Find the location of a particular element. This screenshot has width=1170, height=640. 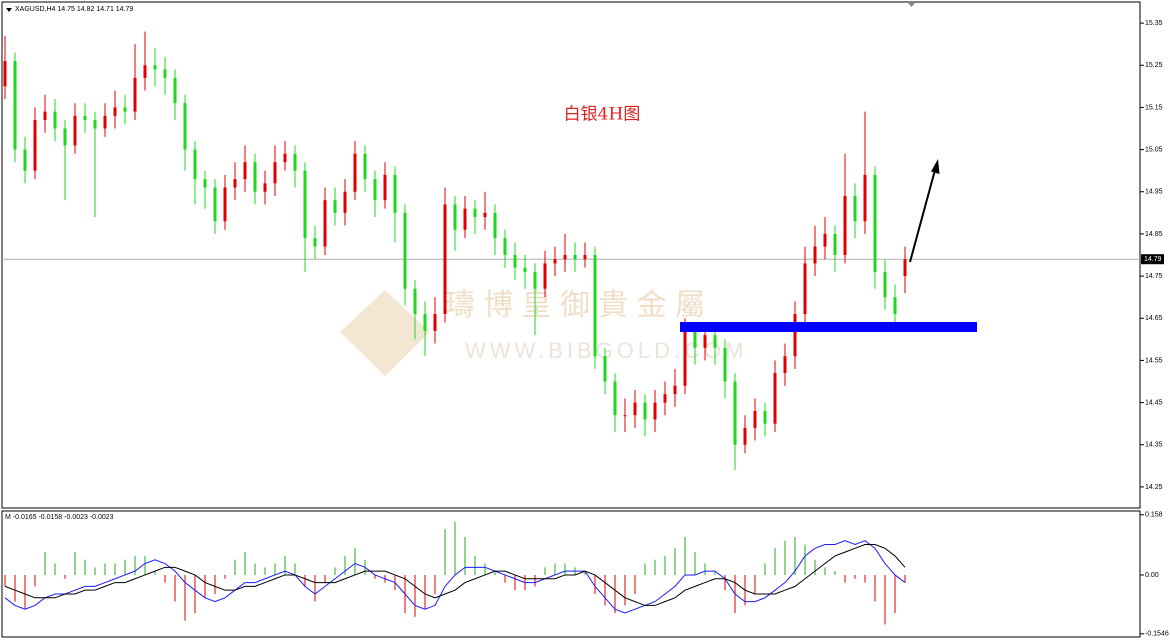

y-tick-label: 14.25 is located at coordinates (1154, 487).